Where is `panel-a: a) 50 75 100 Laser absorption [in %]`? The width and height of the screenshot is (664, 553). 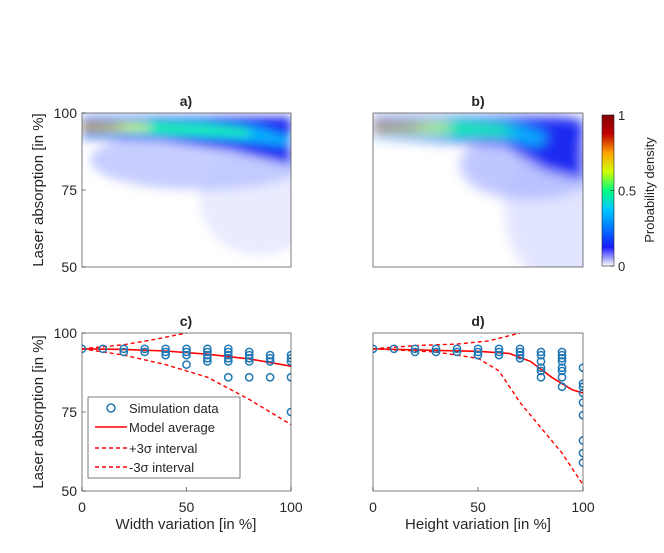
panel-a: a) 50 75 100 Laser absorption [in %] is located at coordinates (161, 184).